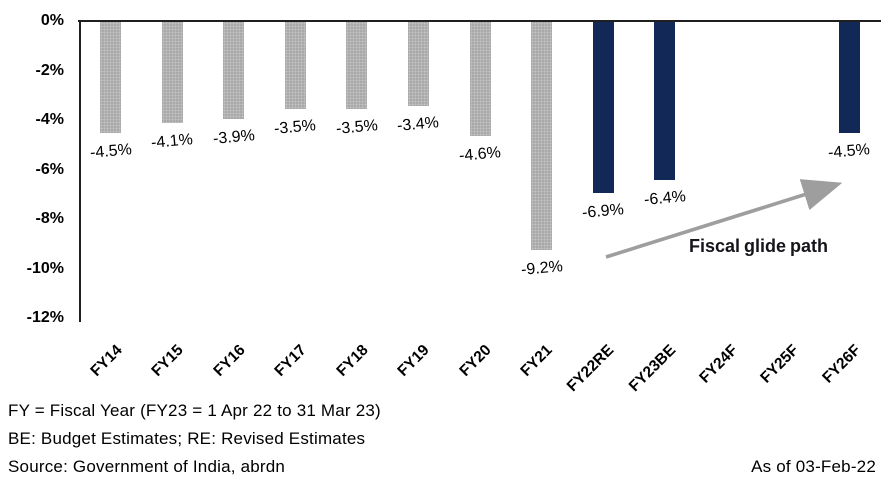 The width and height of the screenshot is (892, 490). I want to click on x-axis-label-fy21: FY21, so click(537, 360).